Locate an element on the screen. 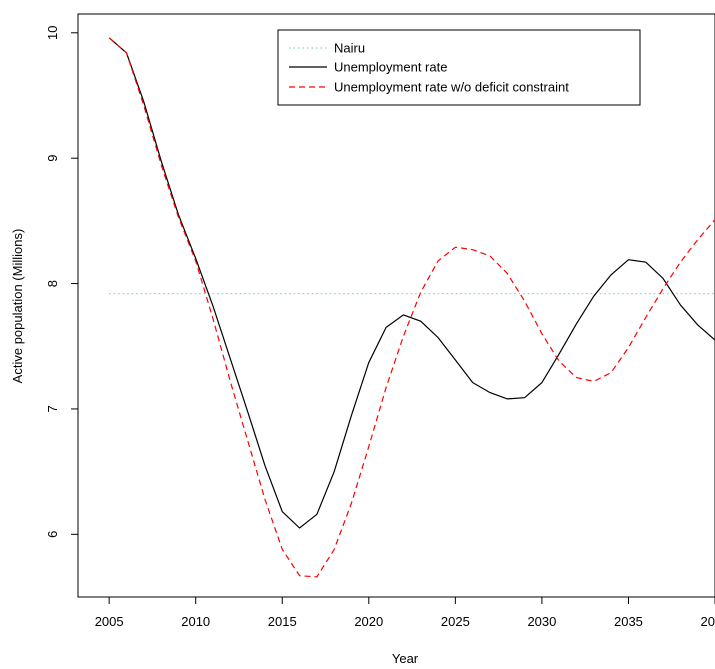 The width and height of the screenshot is (715, 669). x-tick-label: 2020 is located at coordinates (368, 621).